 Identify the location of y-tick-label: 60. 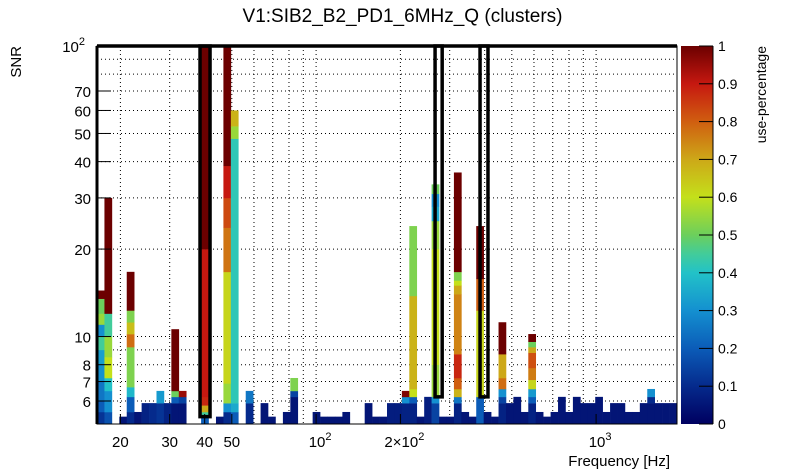
(82, 111).